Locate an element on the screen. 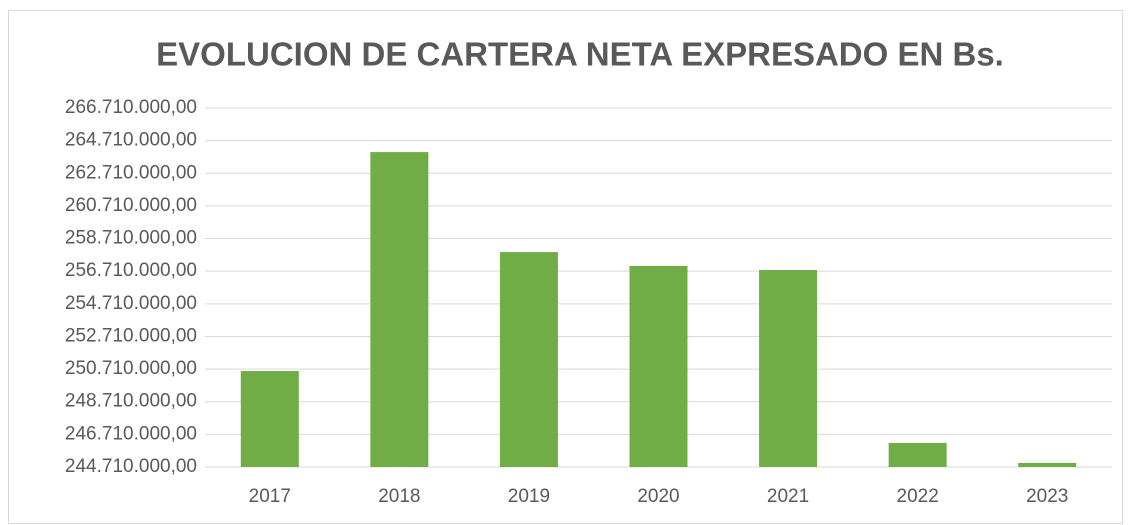 Image resolution: width=1131 pixels, height=525 pixels. x-tick-label: 2019 is located at coordinates (529, 496).